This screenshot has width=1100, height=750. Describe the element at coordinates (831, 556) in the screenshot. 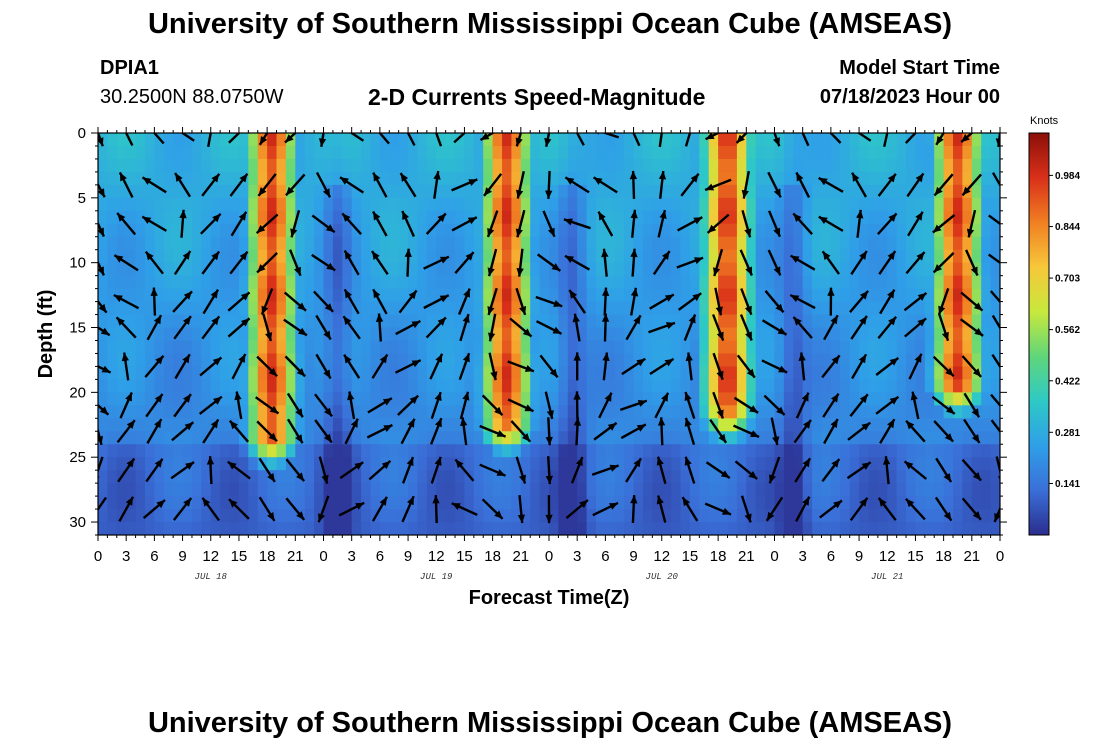

I see `x-tick-label: 6` at that location.